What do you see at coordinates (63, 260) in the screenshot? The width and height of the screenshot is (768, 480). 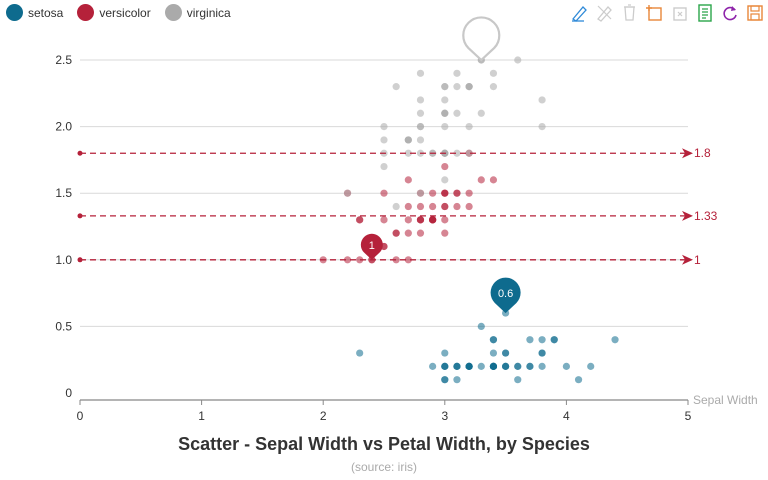 I see `y-tick-label: 1.0` at bounding box center [63, 260].